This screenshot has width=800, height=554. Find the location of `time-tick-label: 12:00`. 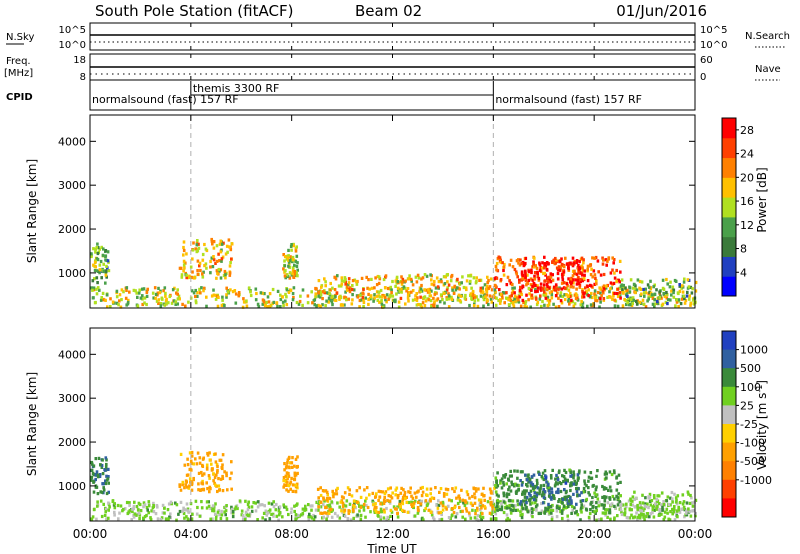

time-tick-label: 12:00 is located at coordinates (392, 534).